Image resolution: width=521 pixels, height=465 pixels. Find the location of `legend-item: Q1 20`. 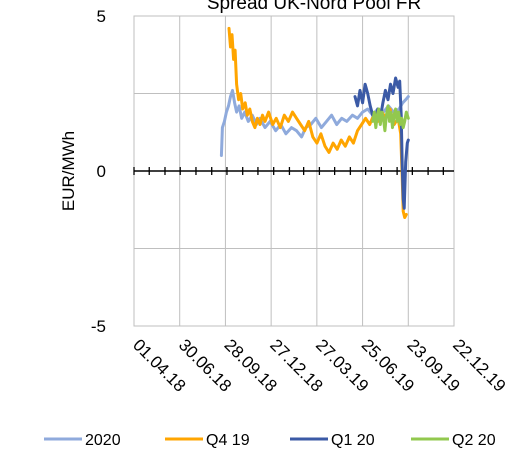

legend-item: Q1 20 is located at coordinates (332, 440).